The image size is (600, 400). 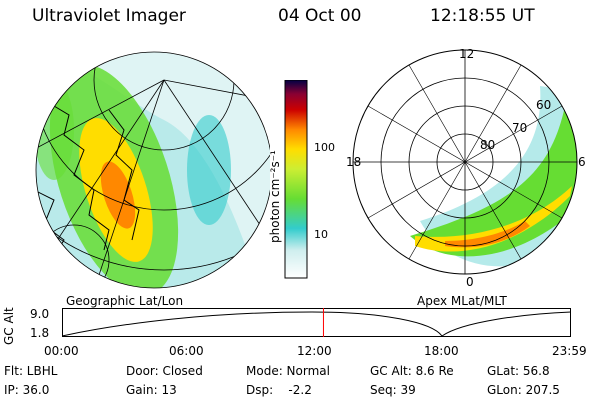 I want to click on status-glat: GLat: 56.8, so click(x=518, y=371).